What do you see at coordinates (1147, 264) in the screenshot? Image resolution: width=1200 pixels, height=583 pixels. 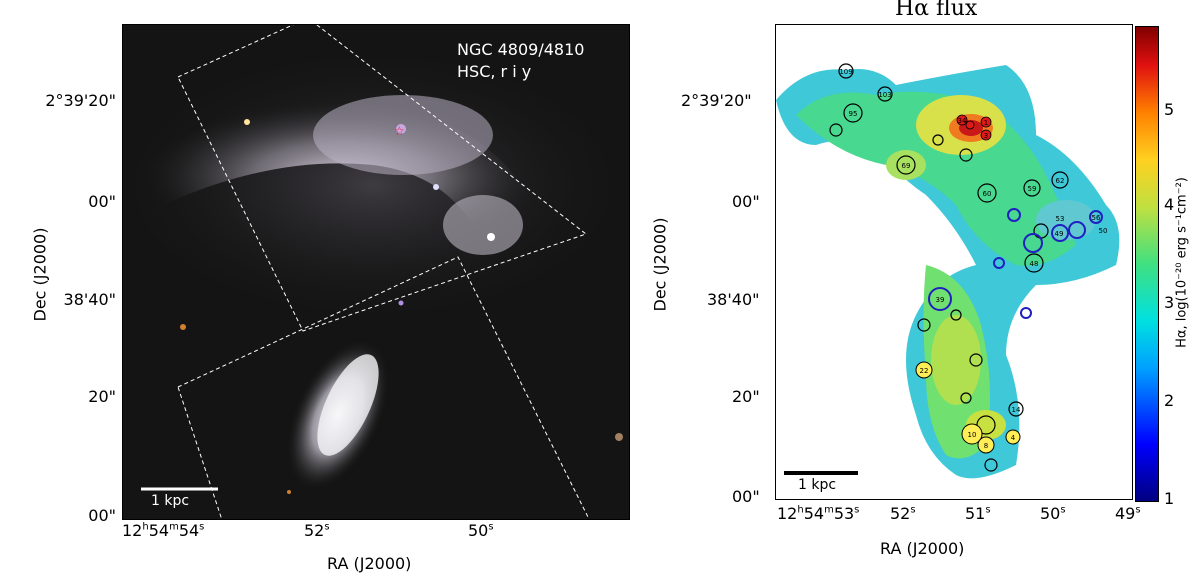 I see `colorbar` at bounding box center [1147, 264].